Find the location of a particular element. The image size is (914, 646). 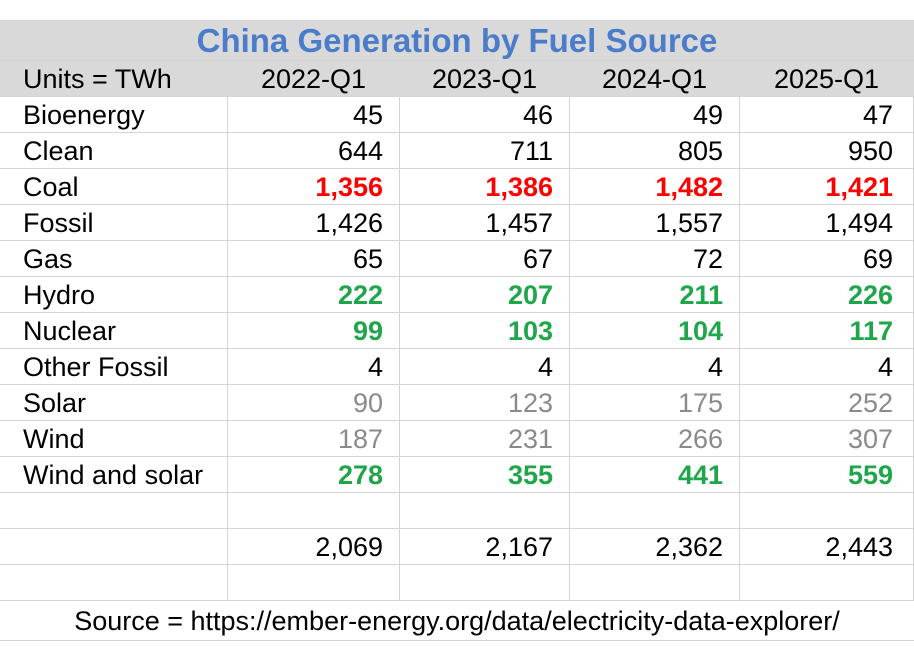

value-cell: 711 is located at coordinates (485, 151).